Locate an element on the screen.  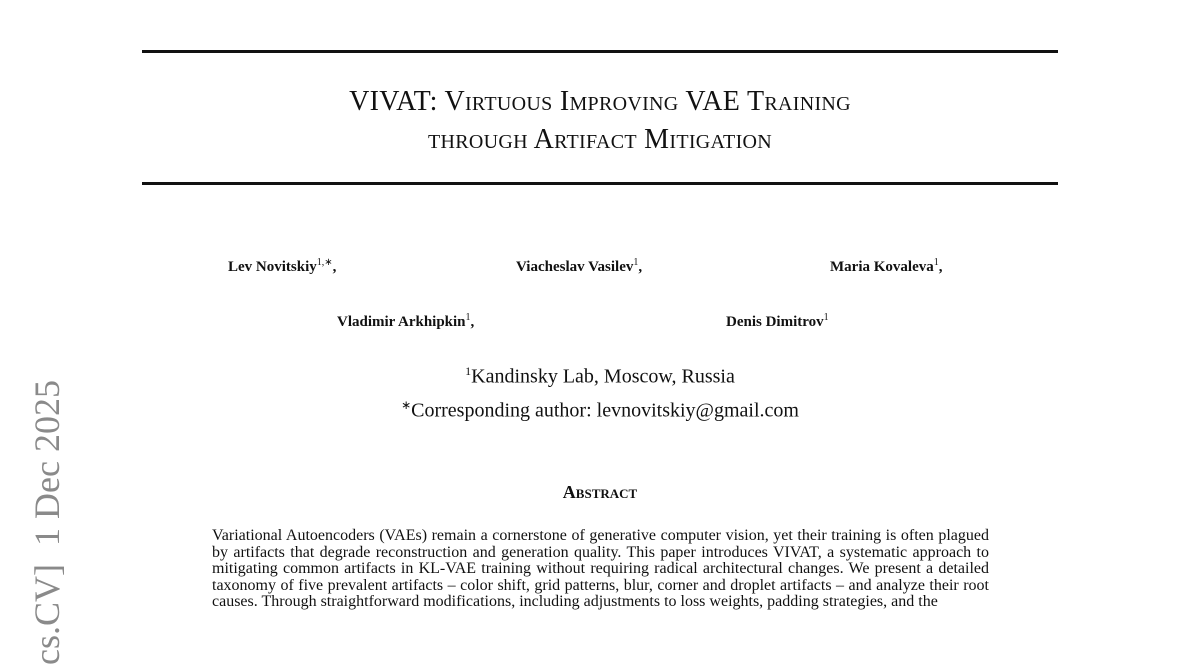
affiliation-mark: 1 is located at coordinates (468, 371).